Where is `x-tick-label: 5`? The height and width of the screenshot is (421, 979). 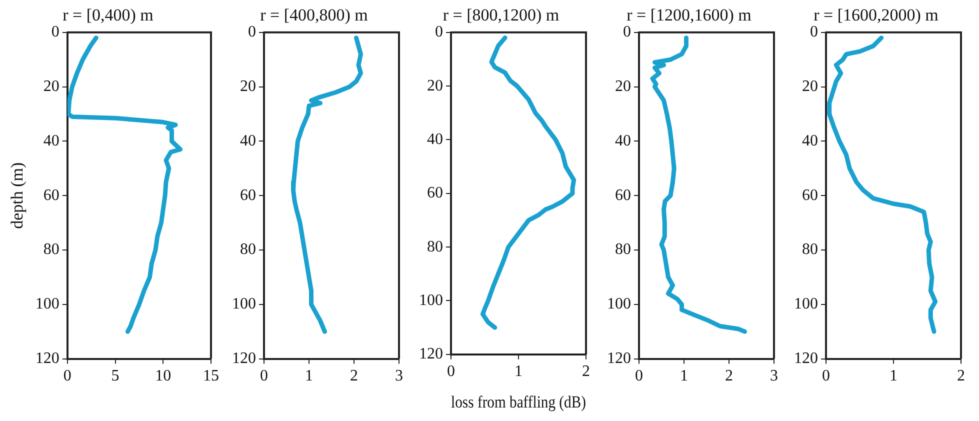 x-tick-label: 5 is located at coordinates (115, 376).